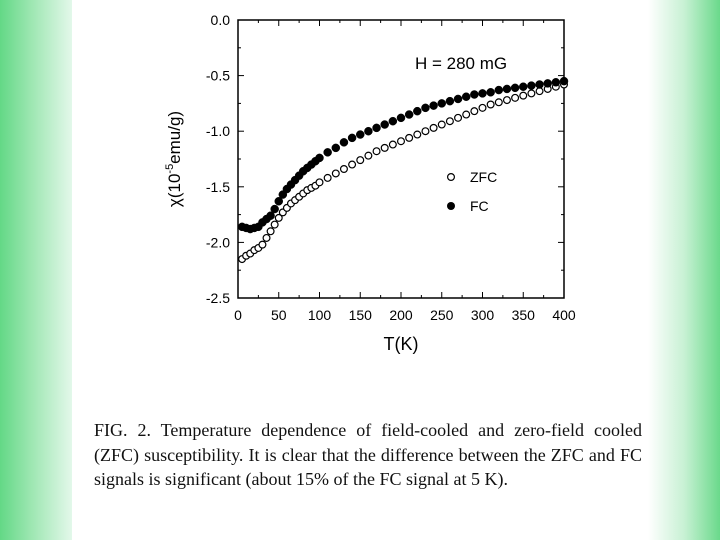  I want to click on left-decorative-bar, so click(36, 270).